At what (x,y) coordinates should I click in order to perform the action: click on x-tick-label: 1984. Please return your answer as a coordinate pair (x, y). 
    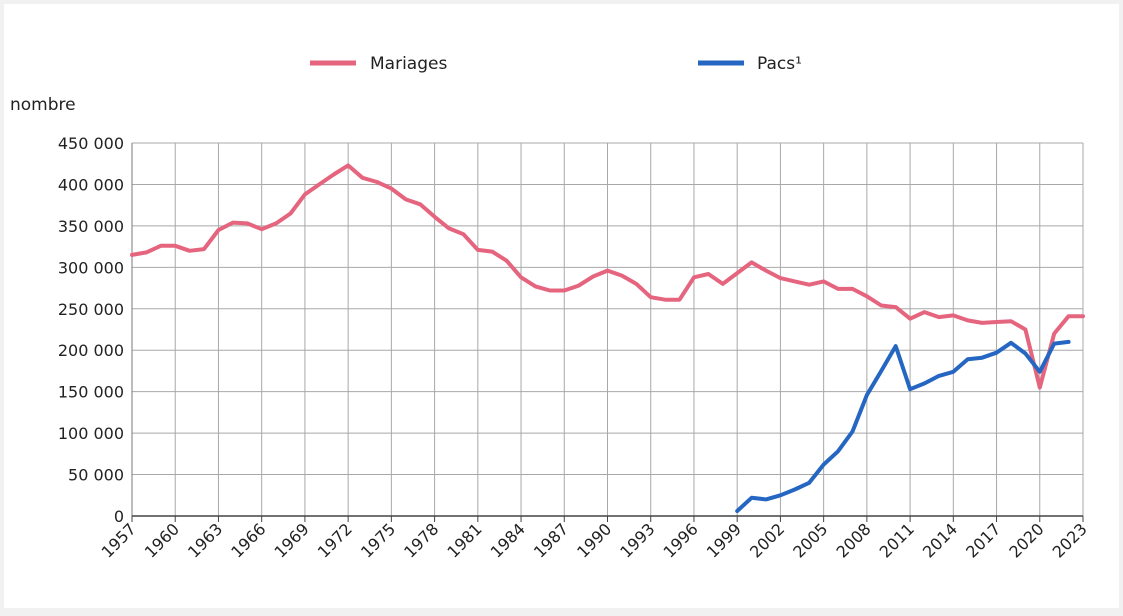
    Looking at the image, I should click on (508, 540).